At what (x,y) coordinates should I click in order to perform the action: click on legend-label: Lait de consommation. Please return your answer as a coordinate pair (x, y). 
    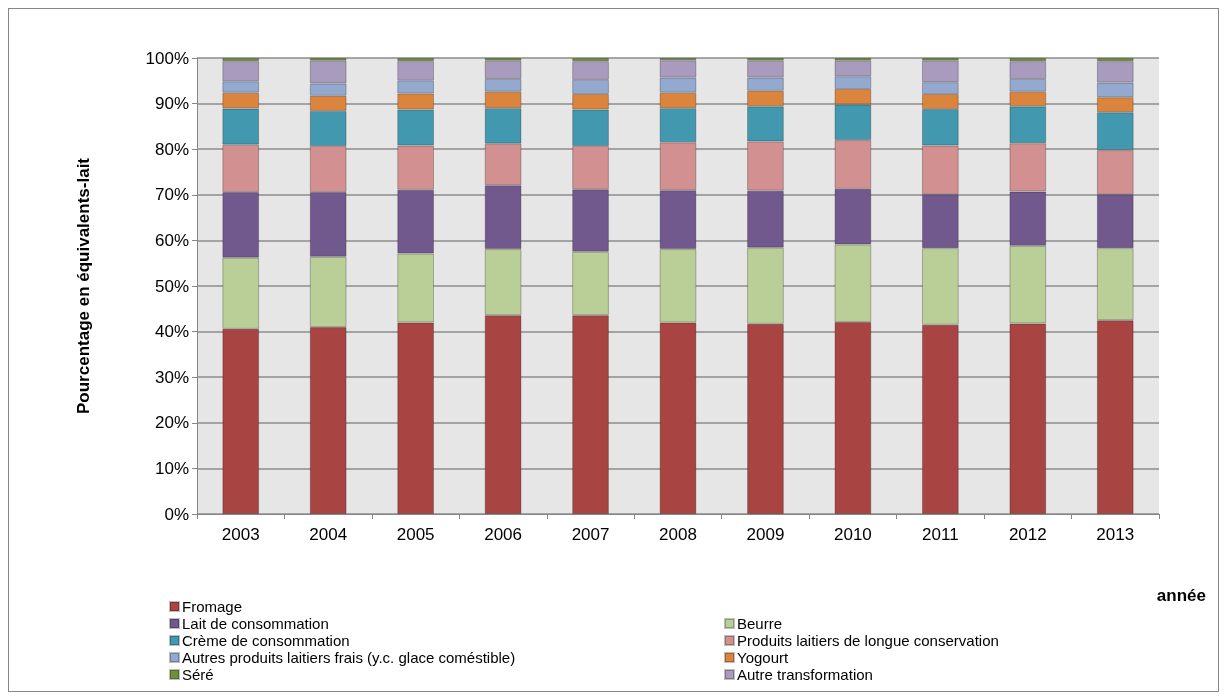
    Looking at the image, I should click on (255, 623).